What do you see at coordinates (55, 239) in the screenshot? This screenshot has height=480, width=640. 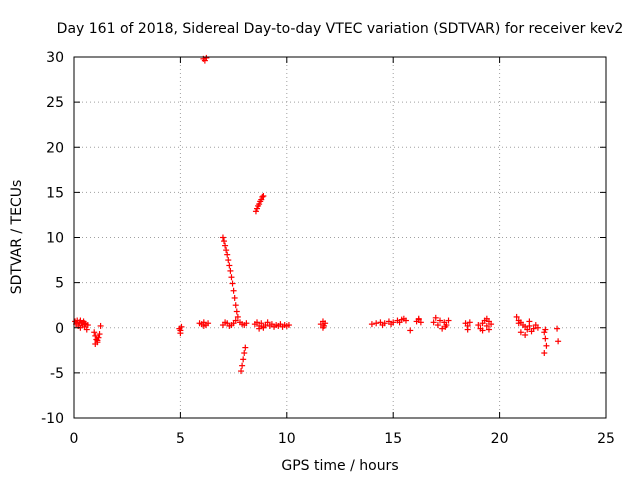 I see `y-tick-label: 10` at bounding box center [55, 239].